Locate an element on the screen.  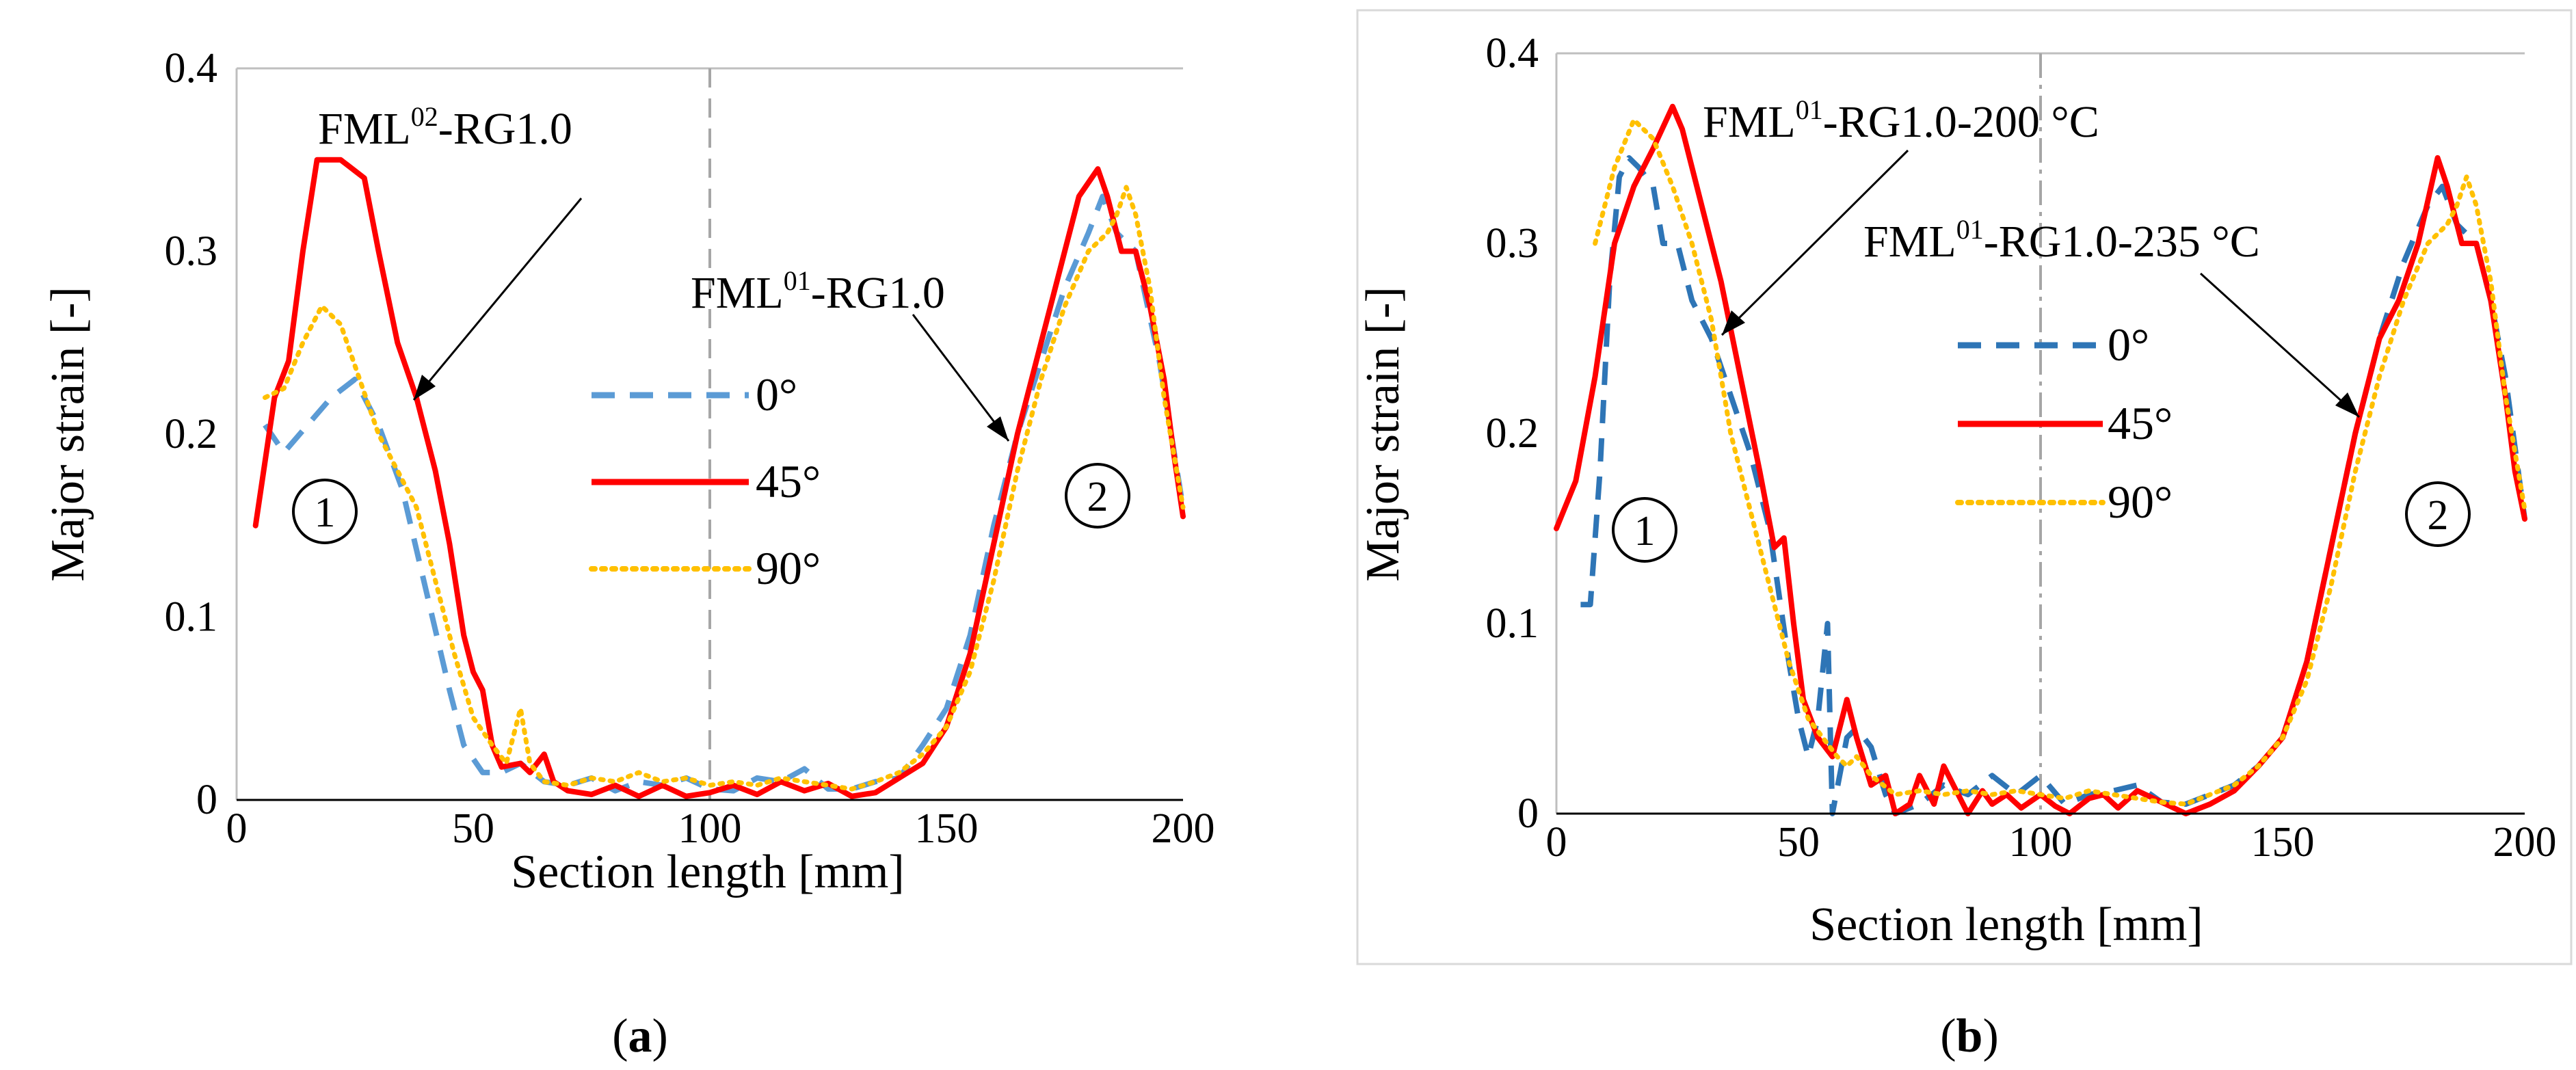
panel-a-x-tick-label: 150 is located at coordinates (947, 829).